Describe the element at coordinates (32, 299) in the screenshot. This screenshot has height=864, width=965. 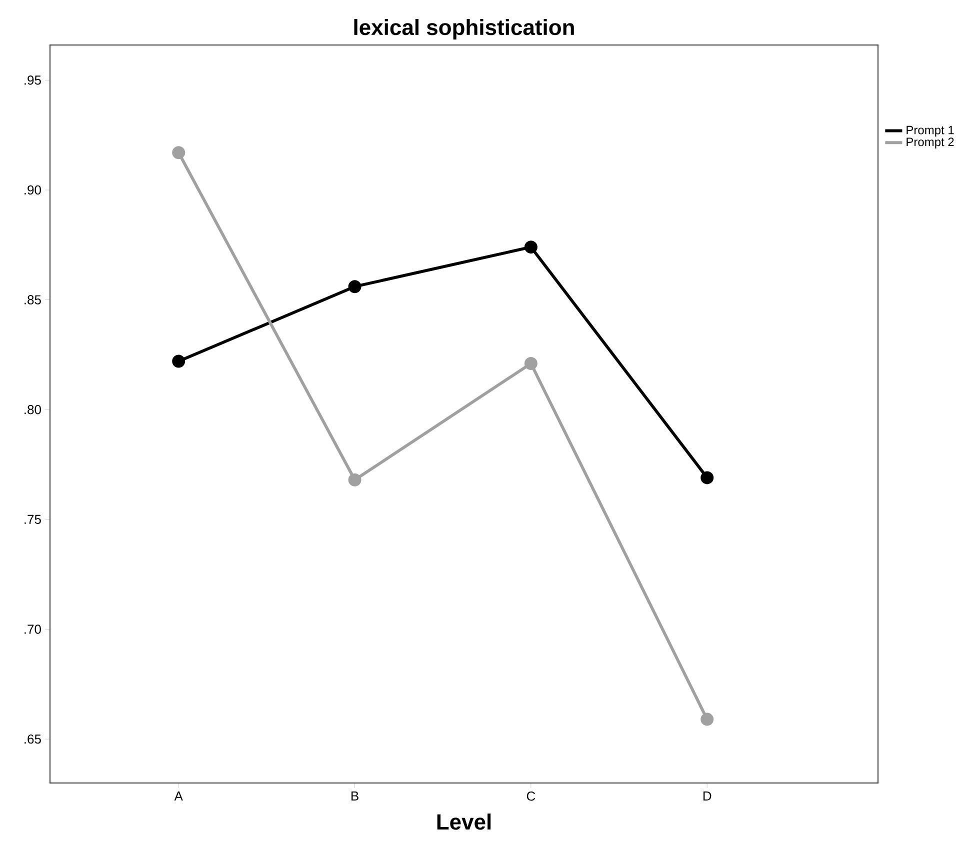
I see `y-tick-label: .85` at that location.